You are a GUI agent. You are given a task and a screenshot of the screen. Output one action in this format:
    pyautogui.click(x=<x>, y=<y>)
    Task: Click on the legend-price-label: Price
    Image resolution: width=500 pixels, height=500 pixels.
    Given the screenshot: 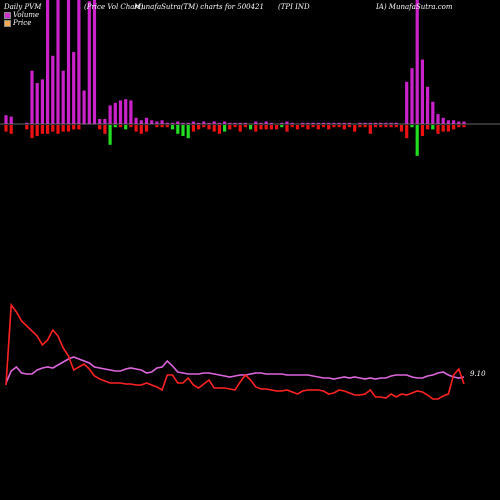 What is the action you would take?
    pyautogui.click(x=22, y=23)
    